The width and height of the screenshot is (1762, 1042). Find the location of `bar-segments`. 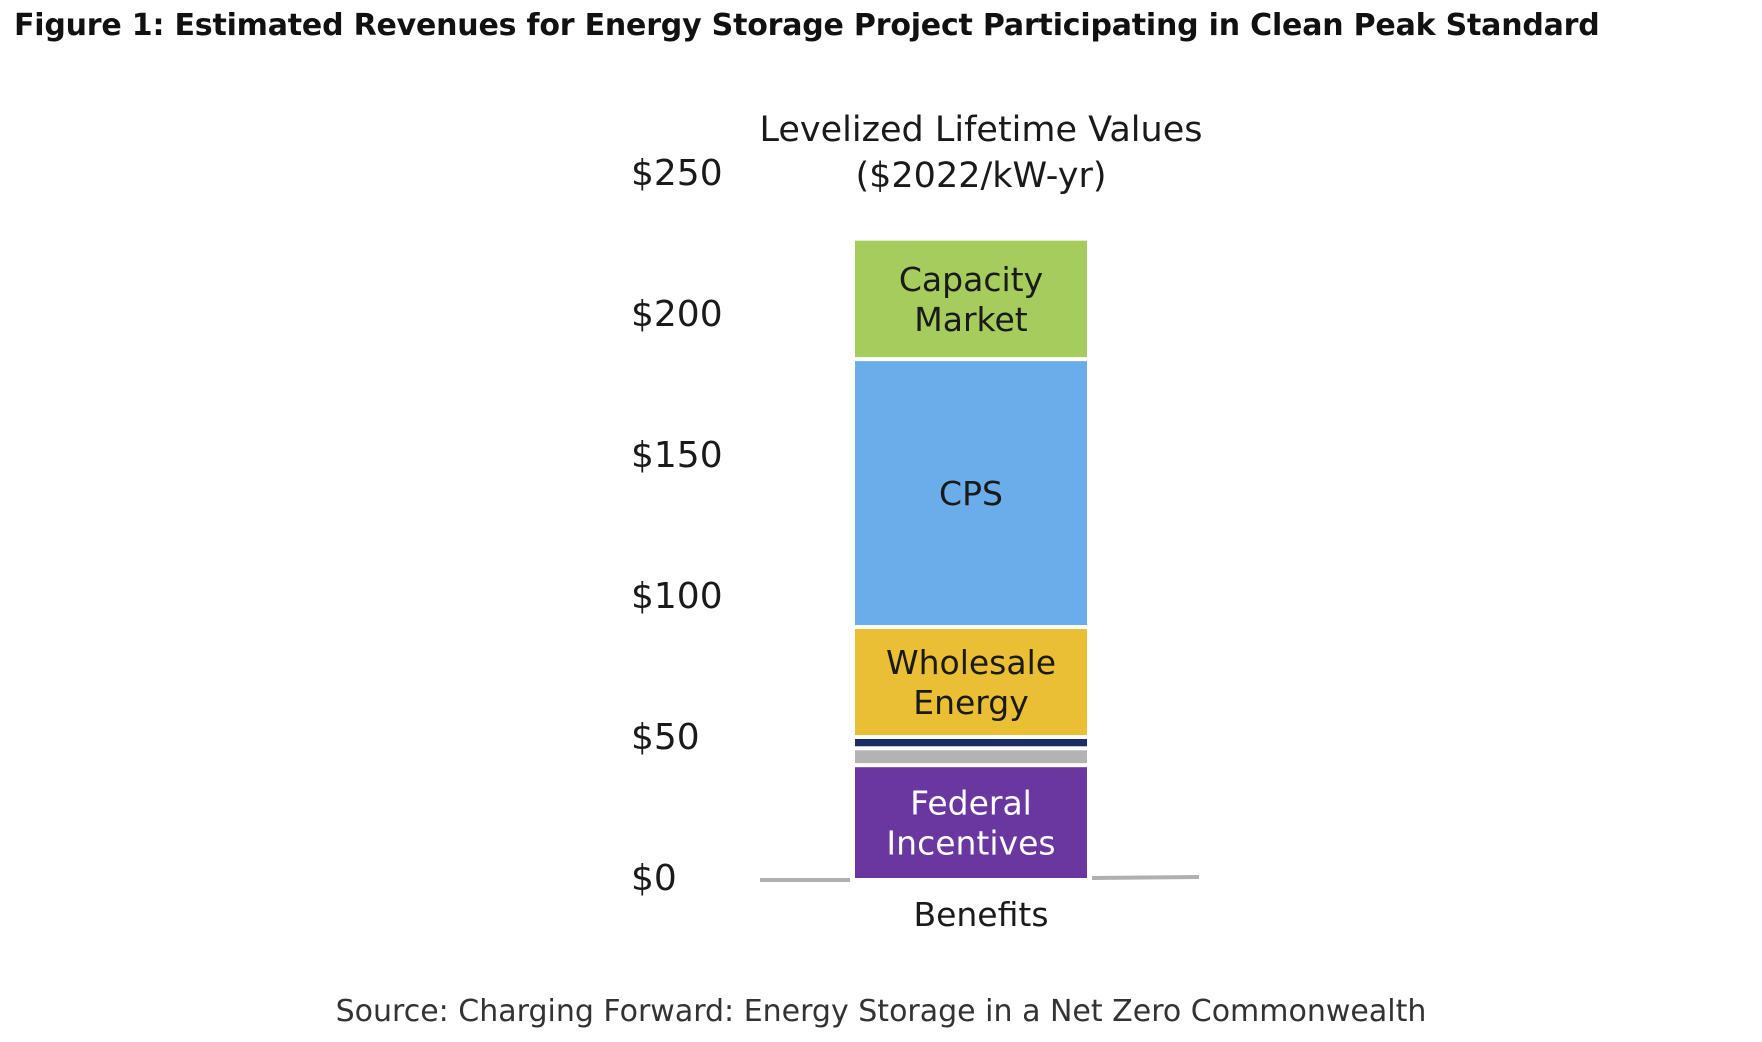

bar-segments is located at coordinates (971, 559).